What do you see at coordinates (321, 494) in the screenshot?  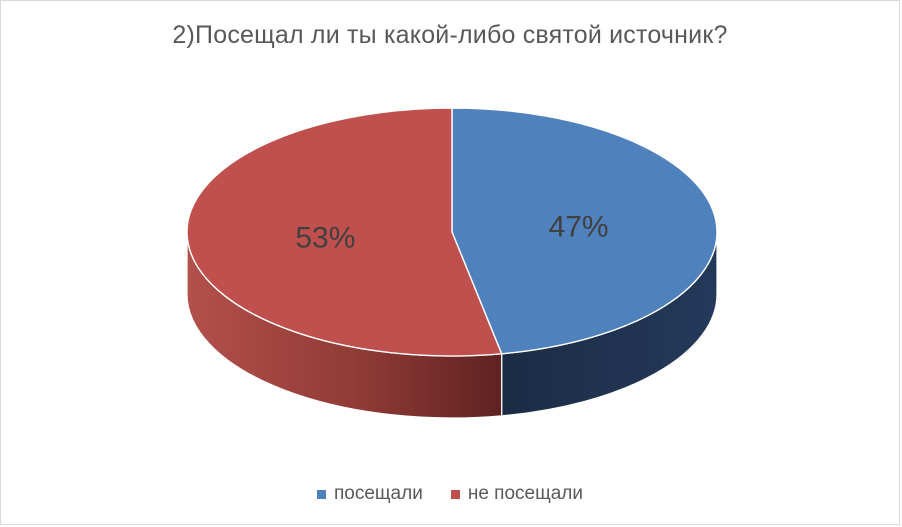 I see `legend-swatch-visited` at bounding box center [321, 494].